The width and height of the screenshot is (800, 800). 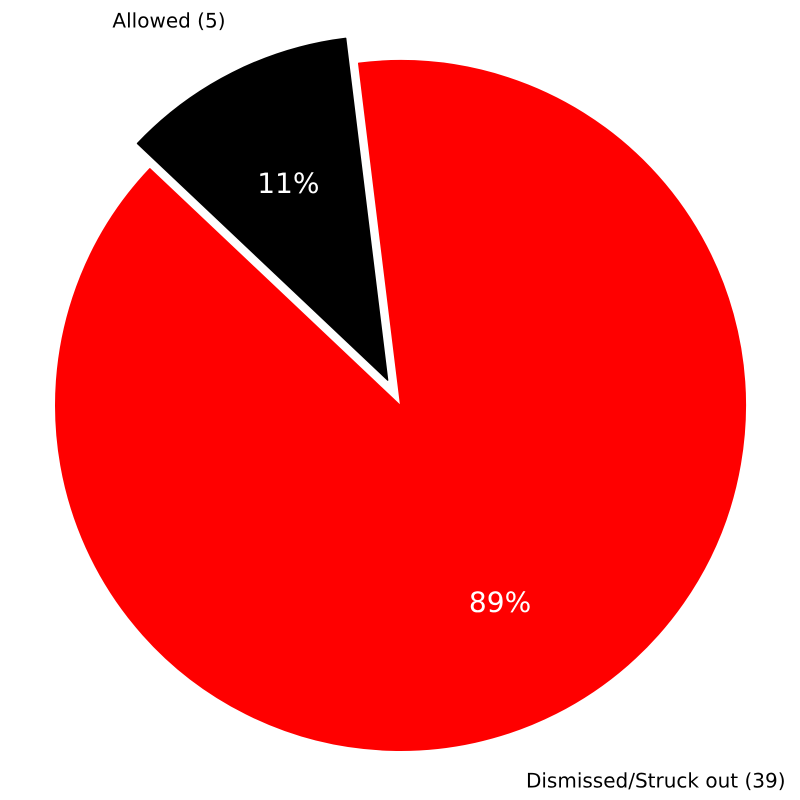 What do you see at coordinates (500, 603) in the screenshot?
I see `data-label: 89%` at bounding box center [500, 603].